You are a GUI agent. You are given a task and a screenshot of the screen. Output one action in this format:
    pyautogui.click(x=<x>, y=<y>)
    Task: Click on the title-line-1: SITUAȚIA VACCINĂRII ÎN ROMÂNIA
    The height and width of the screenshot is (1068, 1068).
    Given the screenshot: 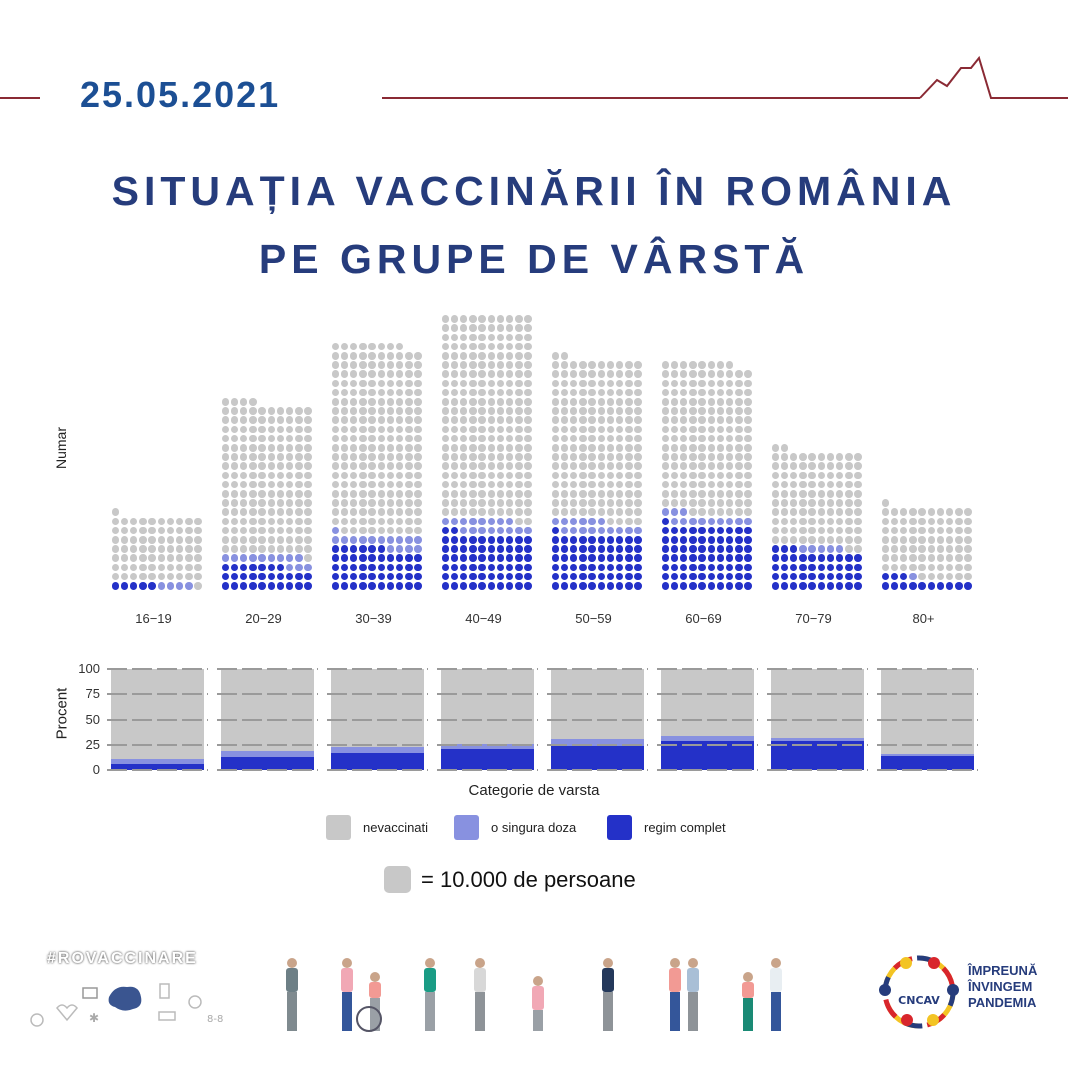 What is the action you would take?
    pyautogui.click(x=534, y=191)
    